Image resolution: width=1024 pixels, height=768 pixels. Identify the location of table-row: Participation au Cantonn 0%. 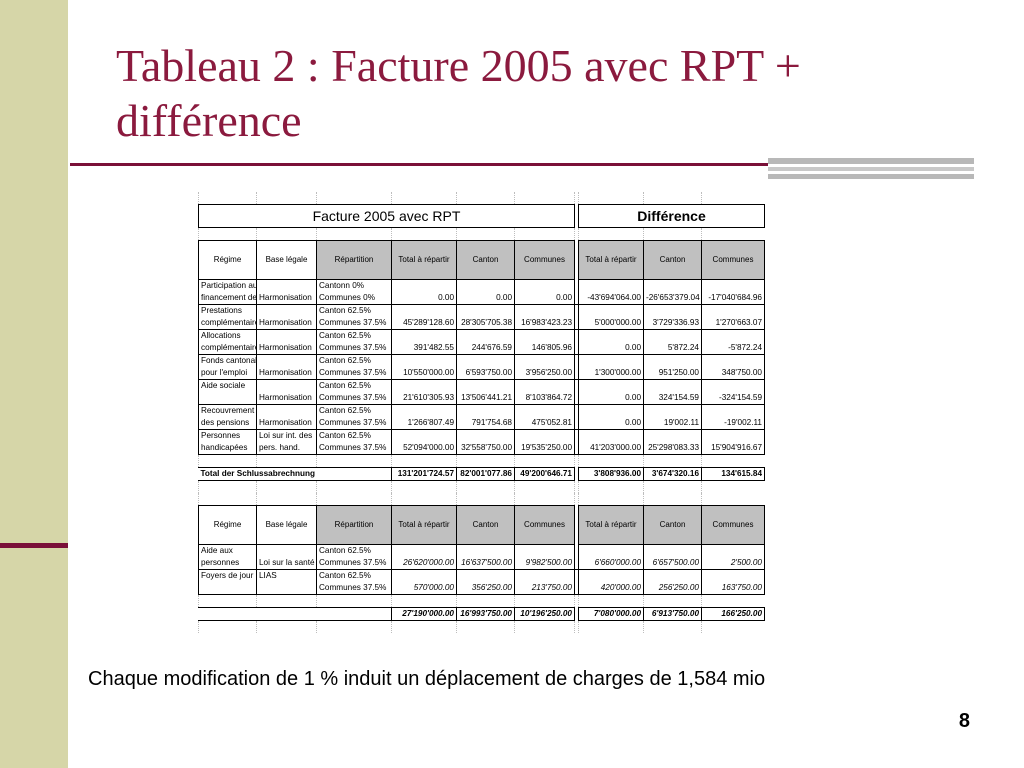
(481, 285).